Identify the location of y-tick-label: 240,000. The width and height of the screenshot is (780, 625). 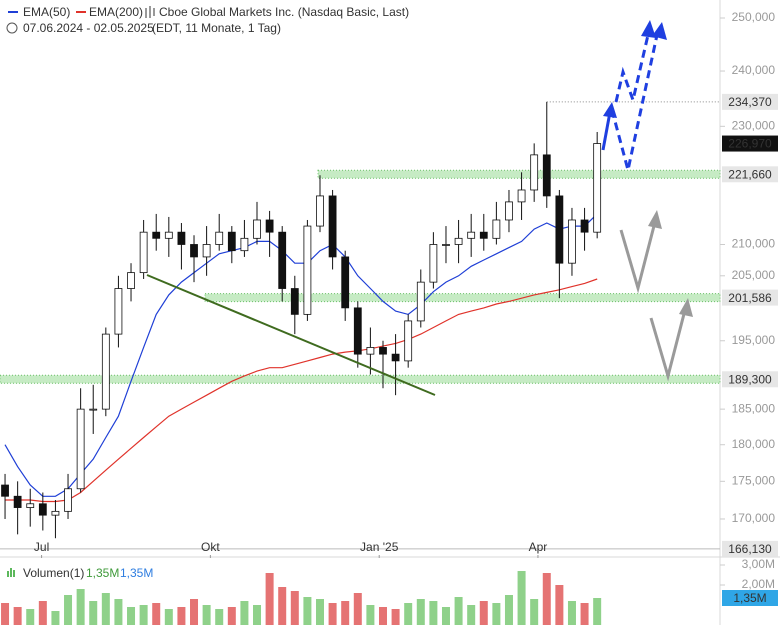
(754, 70).